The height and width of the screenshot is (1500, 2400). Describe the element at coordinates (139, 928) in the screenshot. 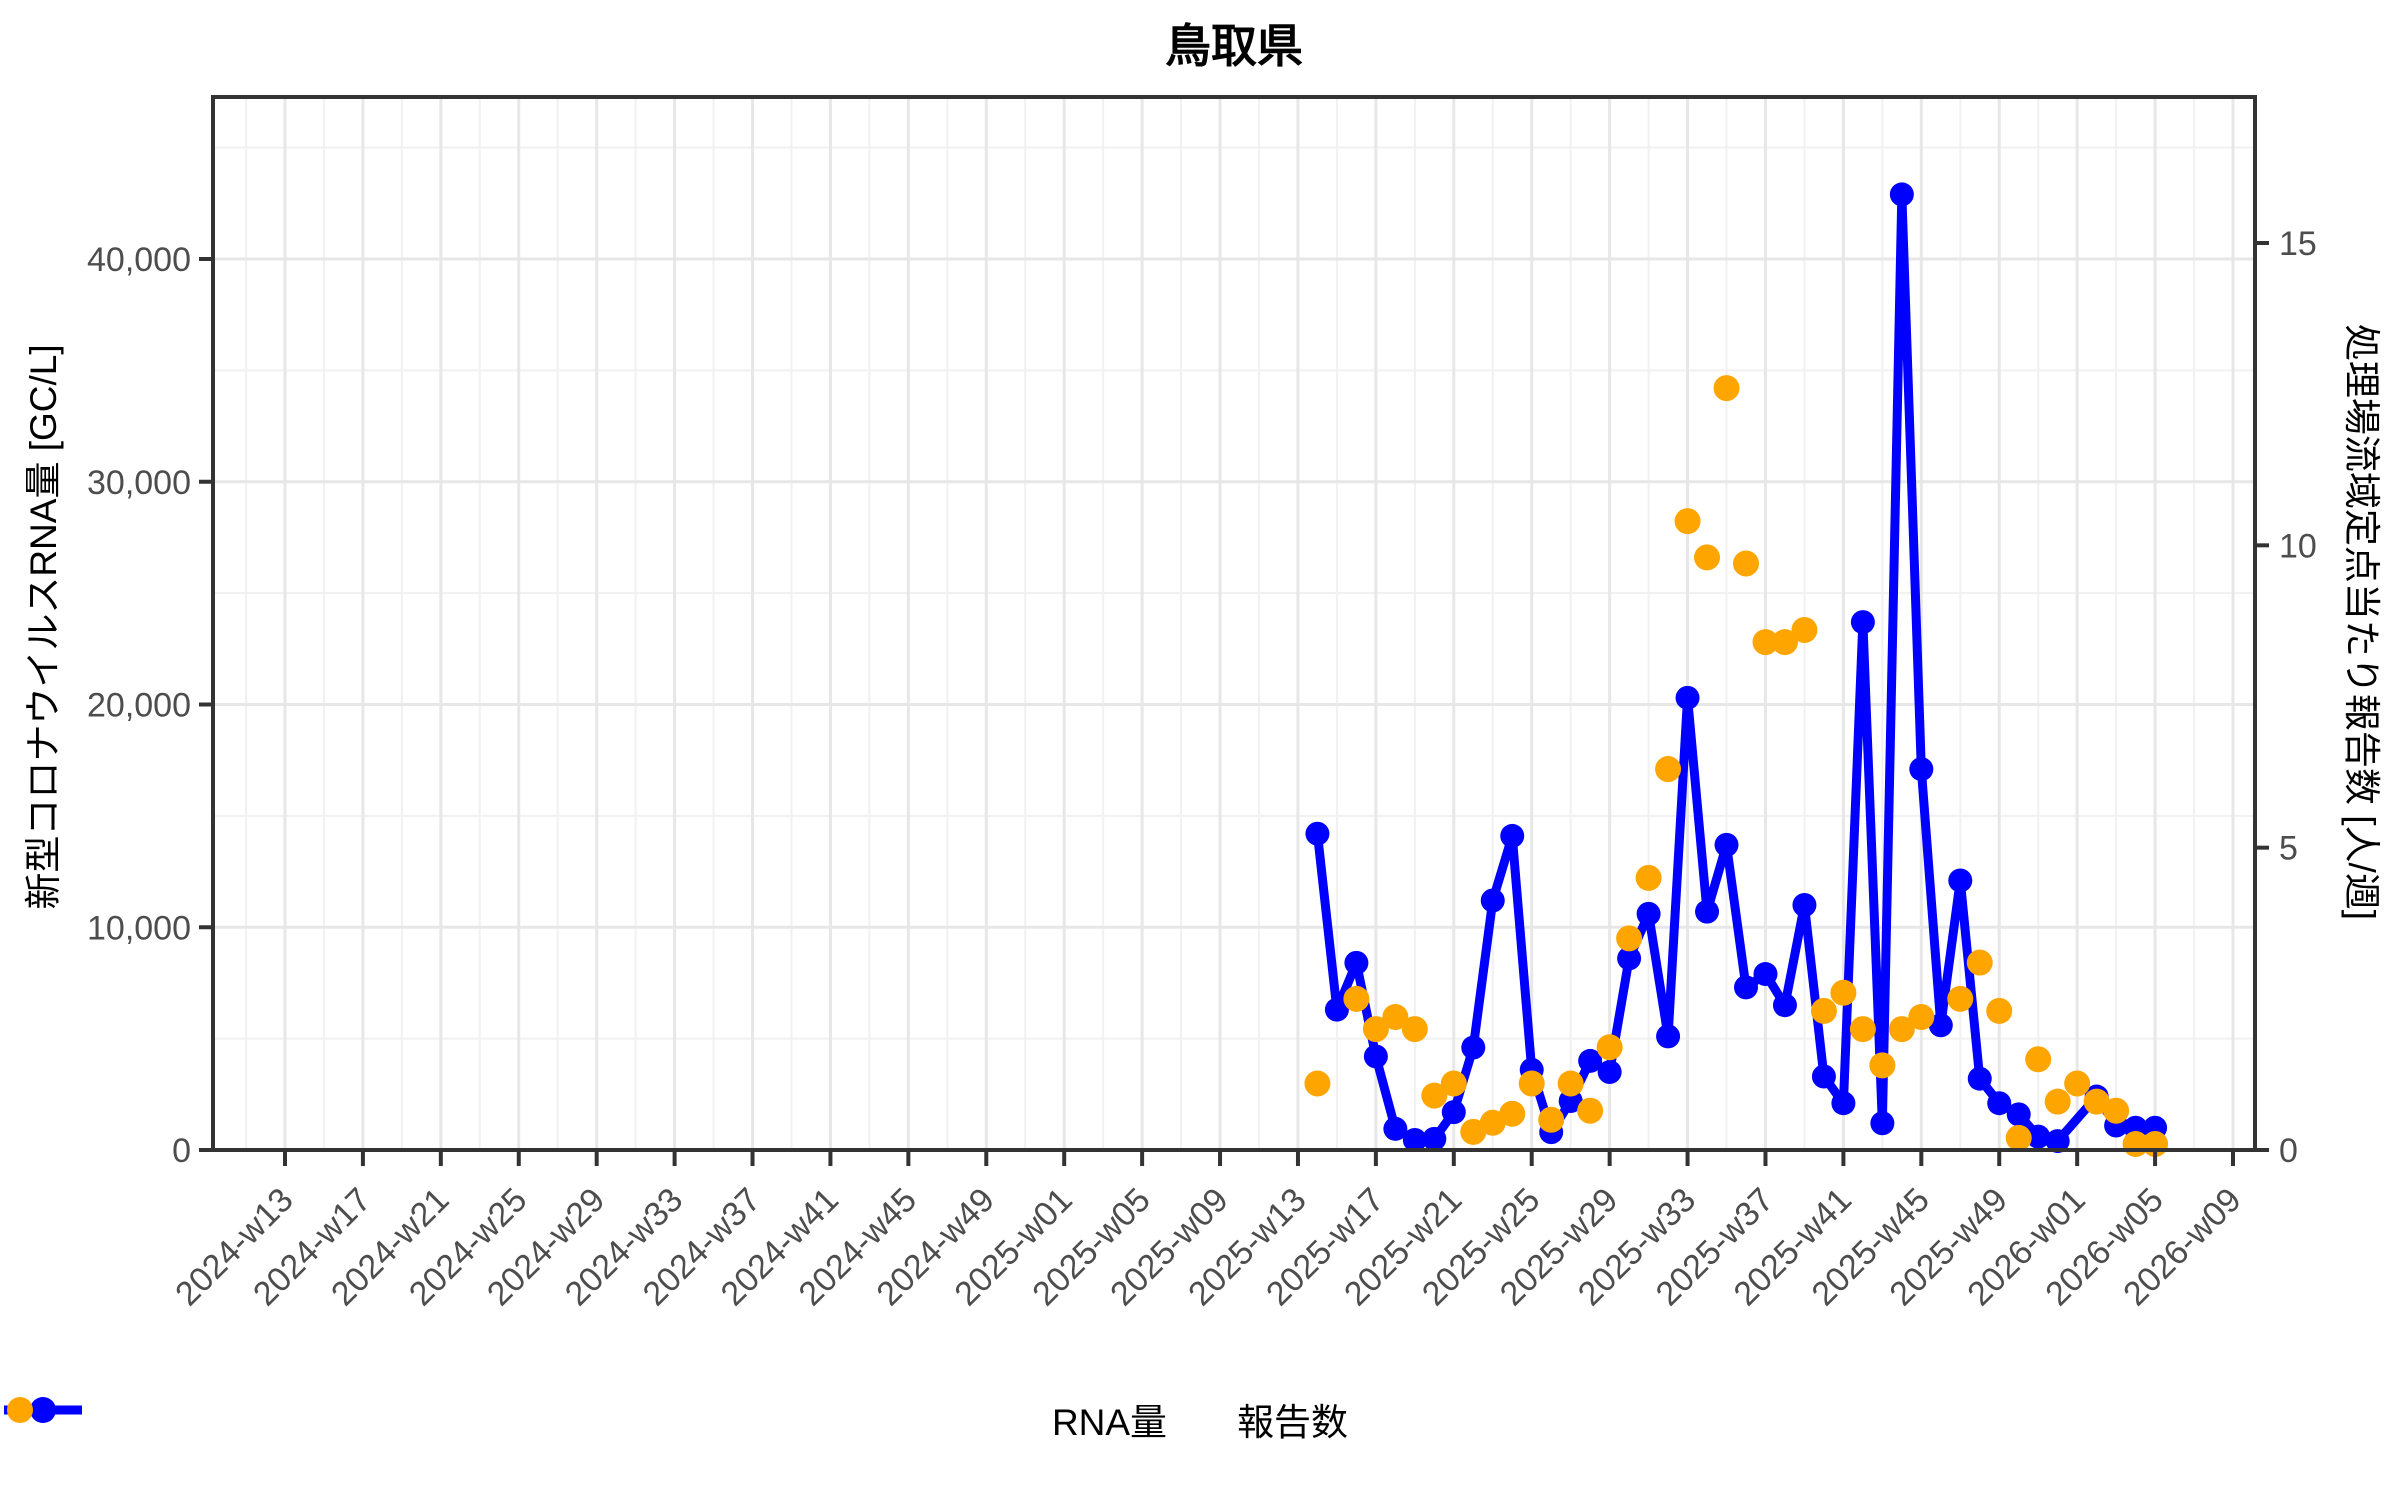

I see `y-left-tick-label: 10,000` at that location.